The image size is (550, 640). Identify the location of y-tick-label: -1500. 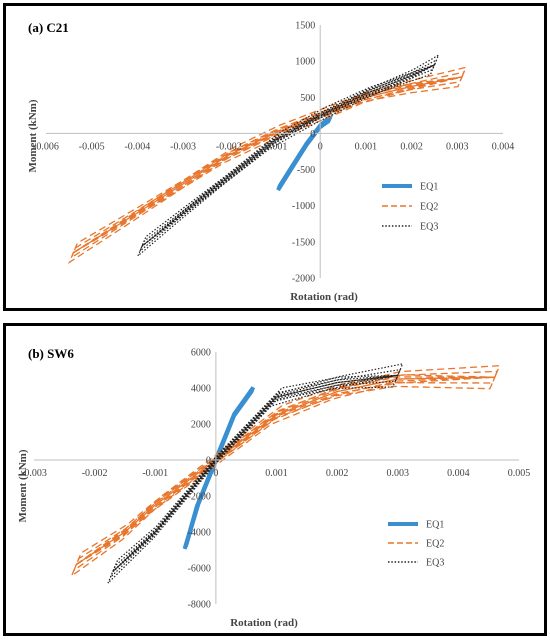
(303, 242).